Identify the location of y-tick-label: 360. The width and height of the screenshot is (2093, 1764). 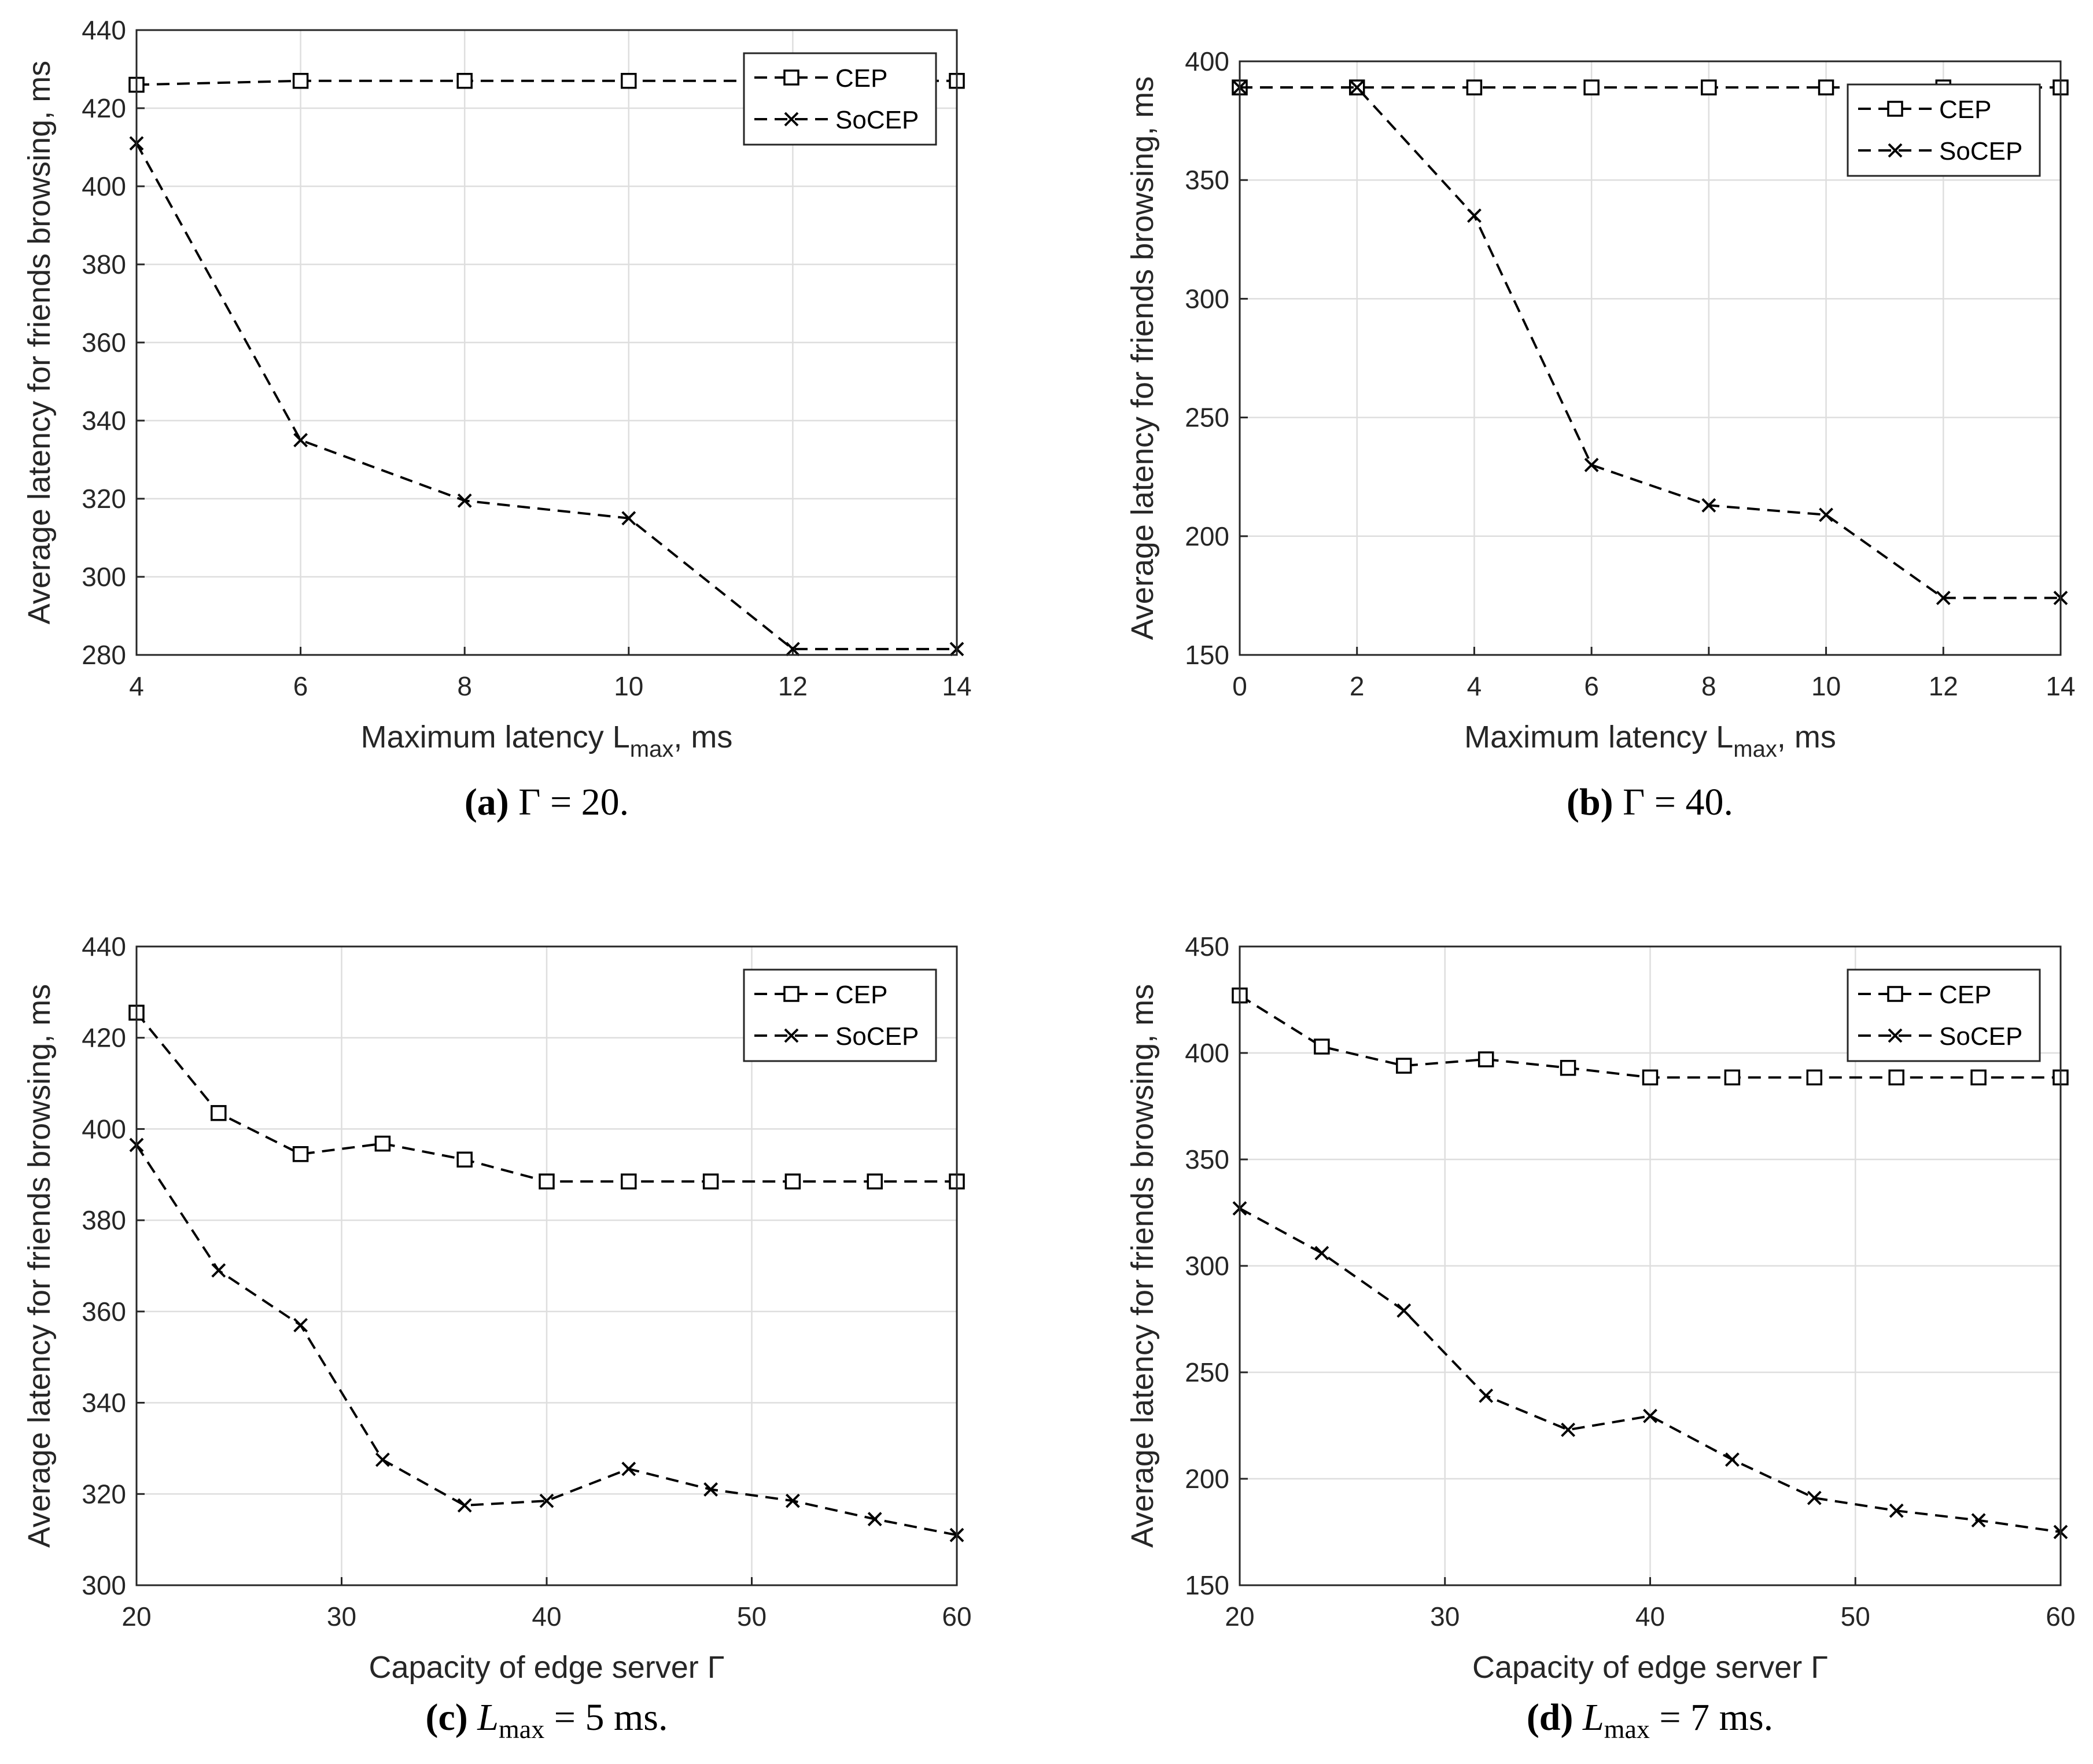
(104, 1312).